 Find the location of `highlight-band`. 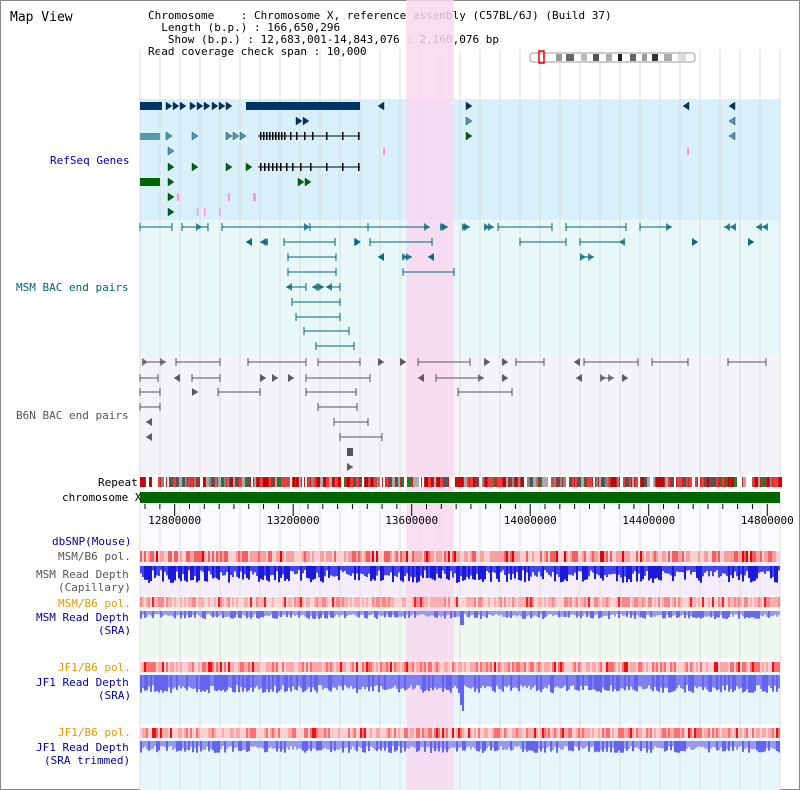

highlight-band is located at coordinates (430, 395).